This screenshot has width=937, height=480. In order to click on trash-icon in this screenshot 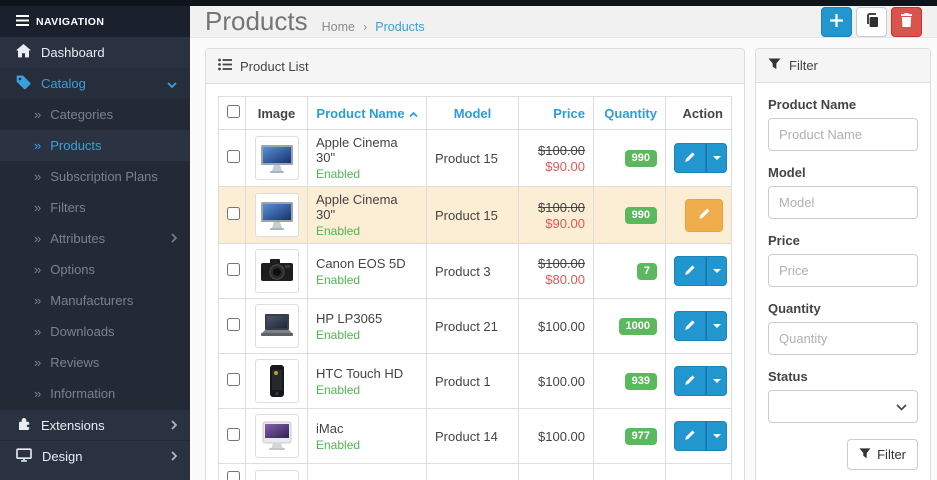, I will do `click(906, 21)`.